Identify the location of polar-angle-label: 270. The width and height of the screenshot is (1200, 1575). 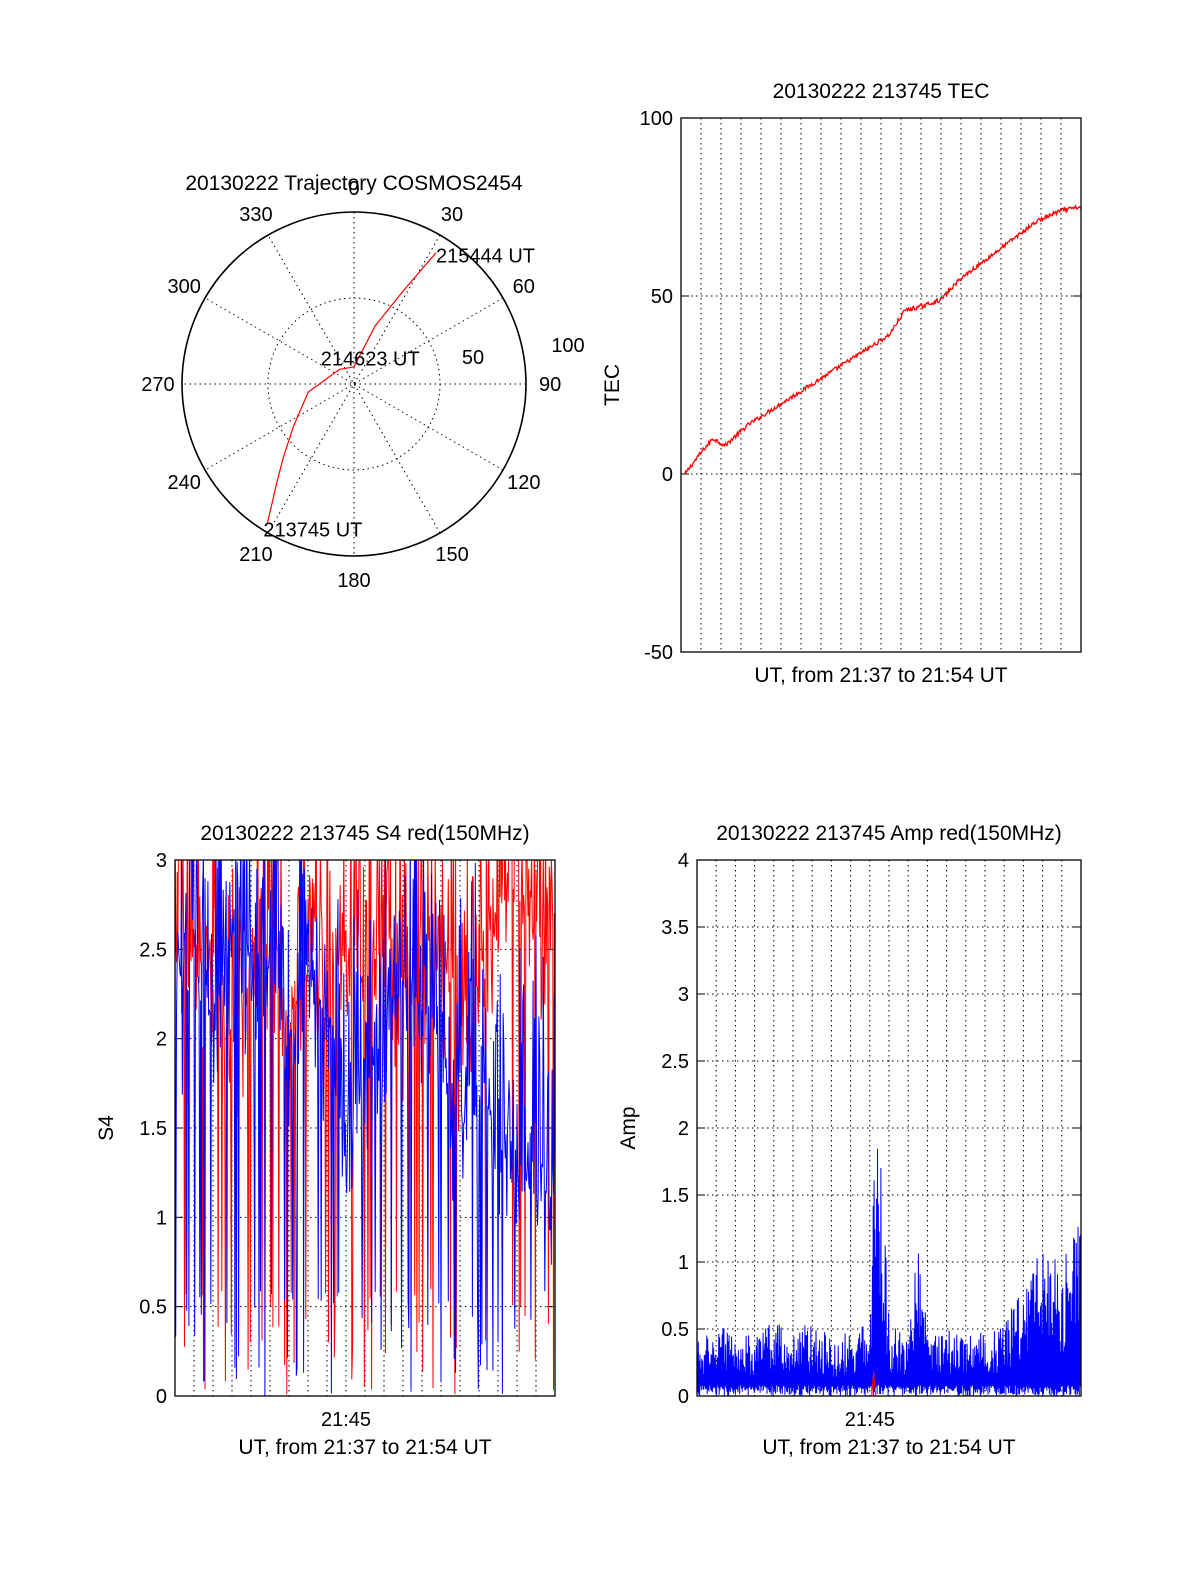
(157, 385).